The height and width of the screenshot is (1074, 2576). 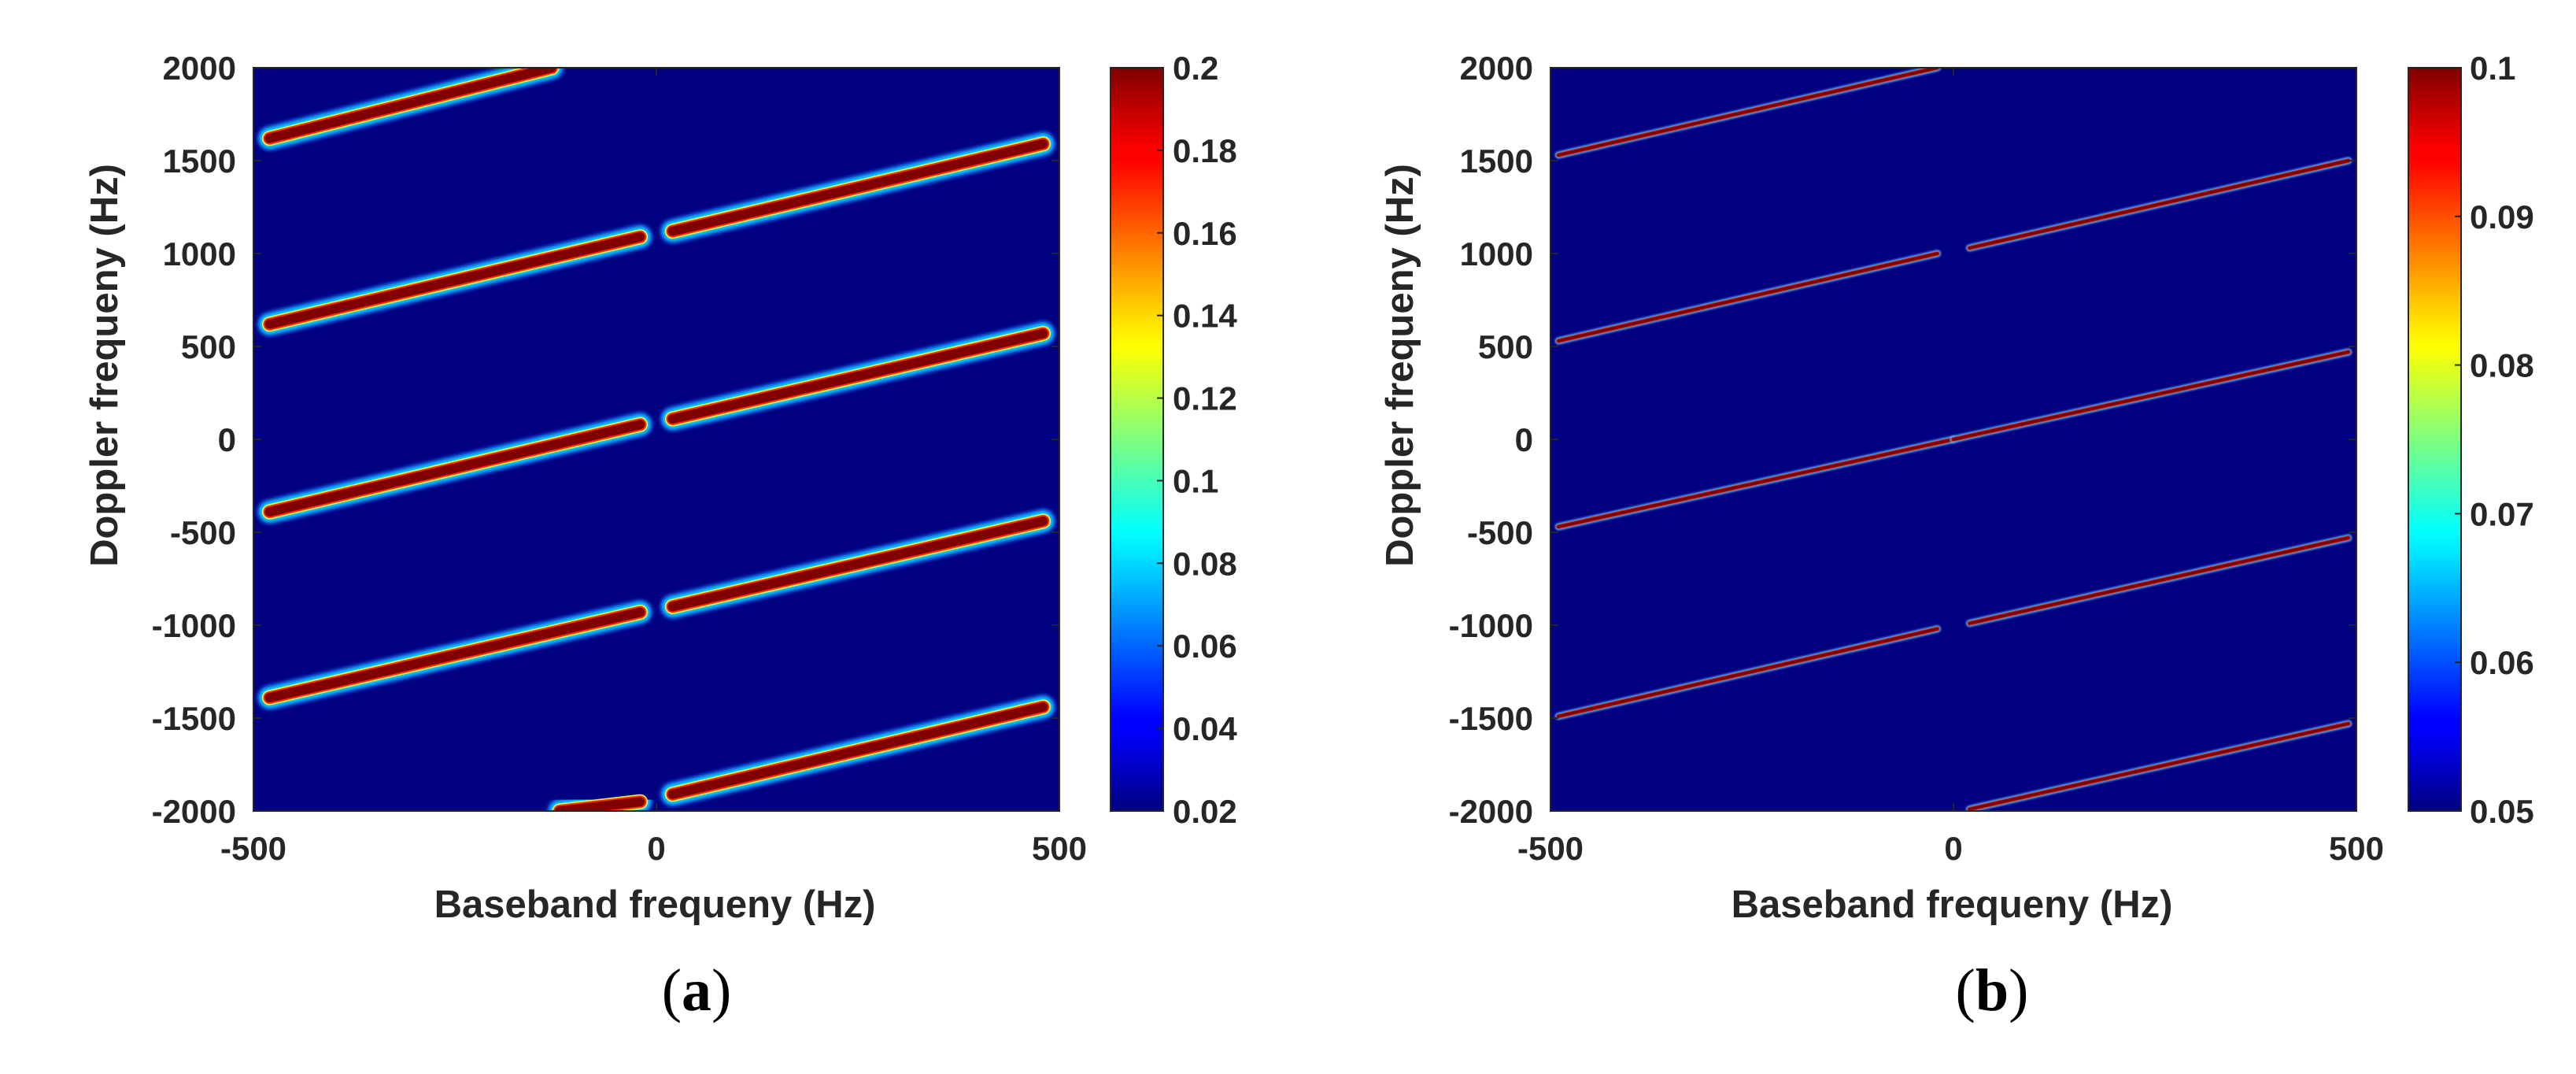 I want to click on panel-b-y-tick-label: -500, so click(x=1500, y=533).